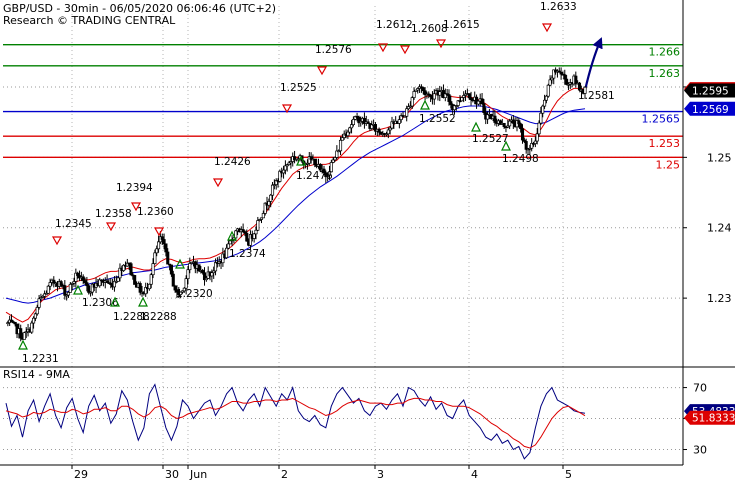 The width and height of the screenshot is (735, 480). Describe the element at coordinates (298, 88) in the screenshot. I see `peak-label: 1.2525` at that location.